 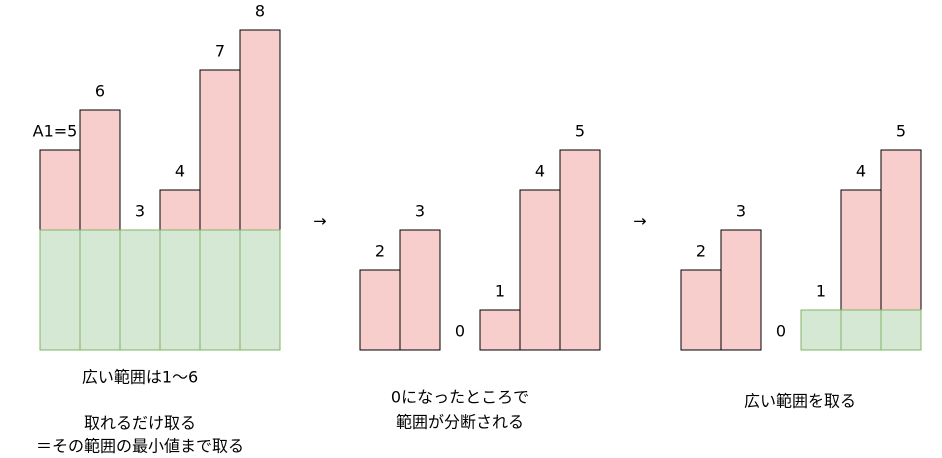 What do you see at coordinates (460, 397) in the screenshot?
I see `caption: 0になったところで` at bounding box center [460, 397].